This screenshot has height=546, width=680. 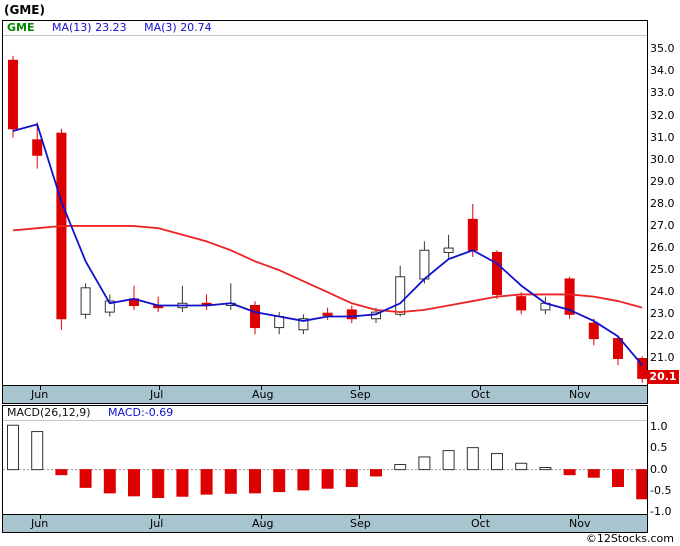 What do you see at coordinates (662, 292) in the screenshot?
I see `y-axis-tick: 24.0` at bounding box center [662, 292].